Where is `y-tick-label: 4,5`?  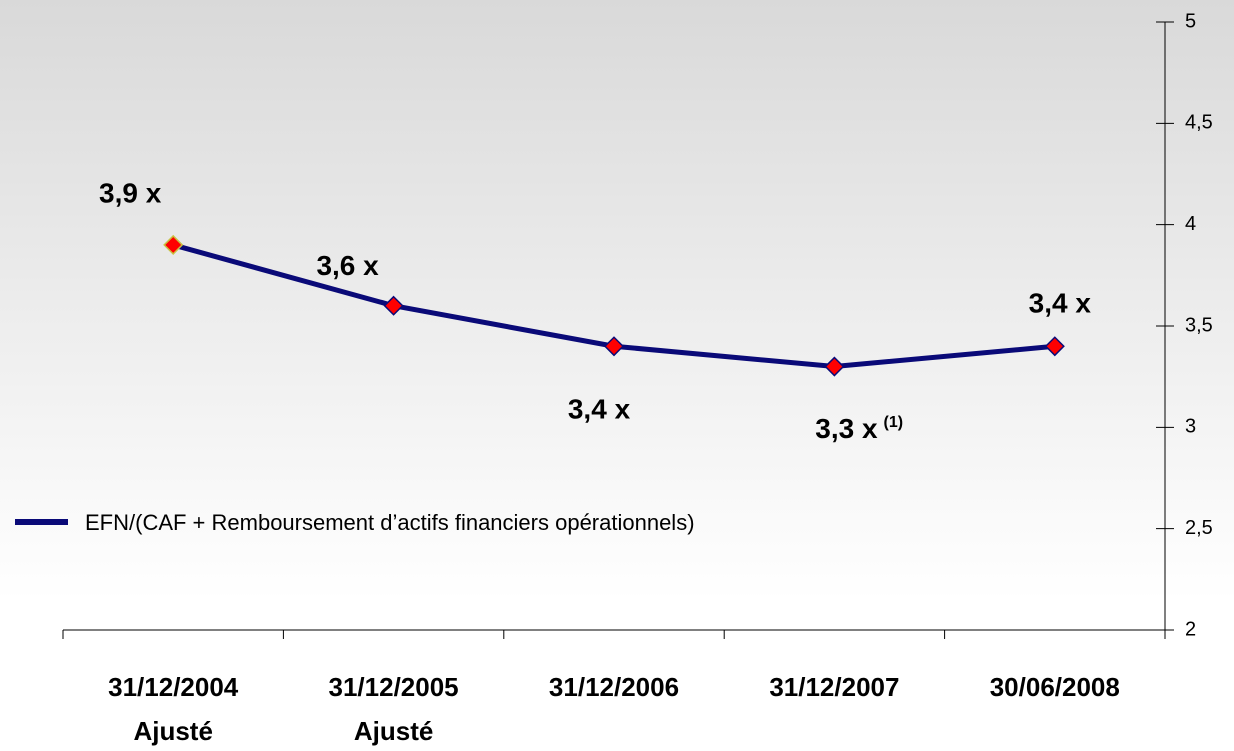
y-tick-label: 4,5 is located at coordinates (1199, 123).